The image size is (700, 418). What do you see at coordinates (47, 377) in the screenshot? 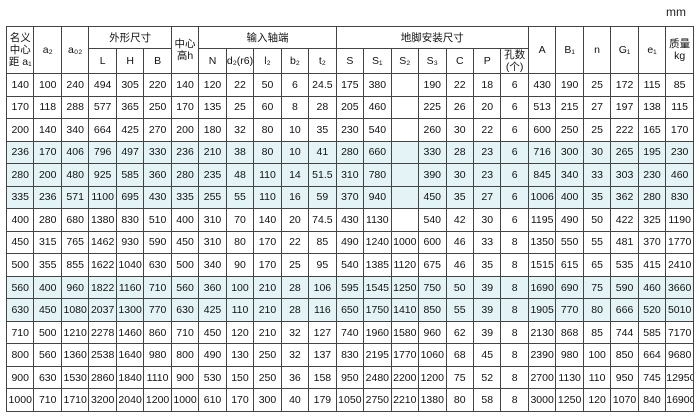
I see `table-cell: 630` at bounding box center [47, 377].